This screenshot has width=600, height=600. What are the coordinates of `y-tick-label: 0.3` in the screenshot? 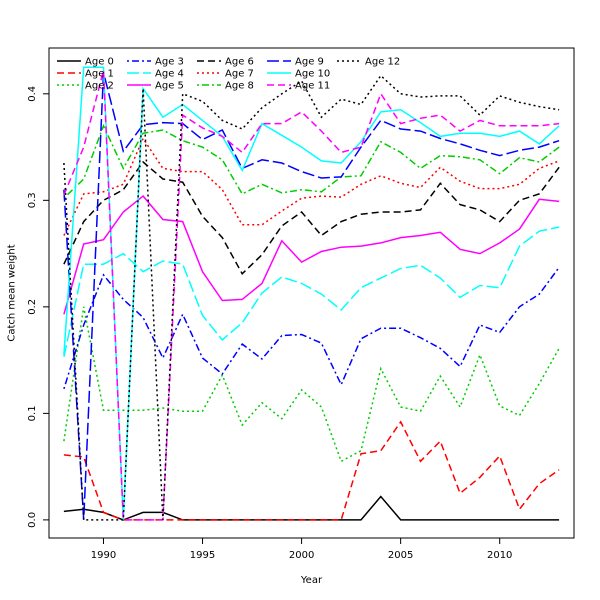 It's located at (32, 200).